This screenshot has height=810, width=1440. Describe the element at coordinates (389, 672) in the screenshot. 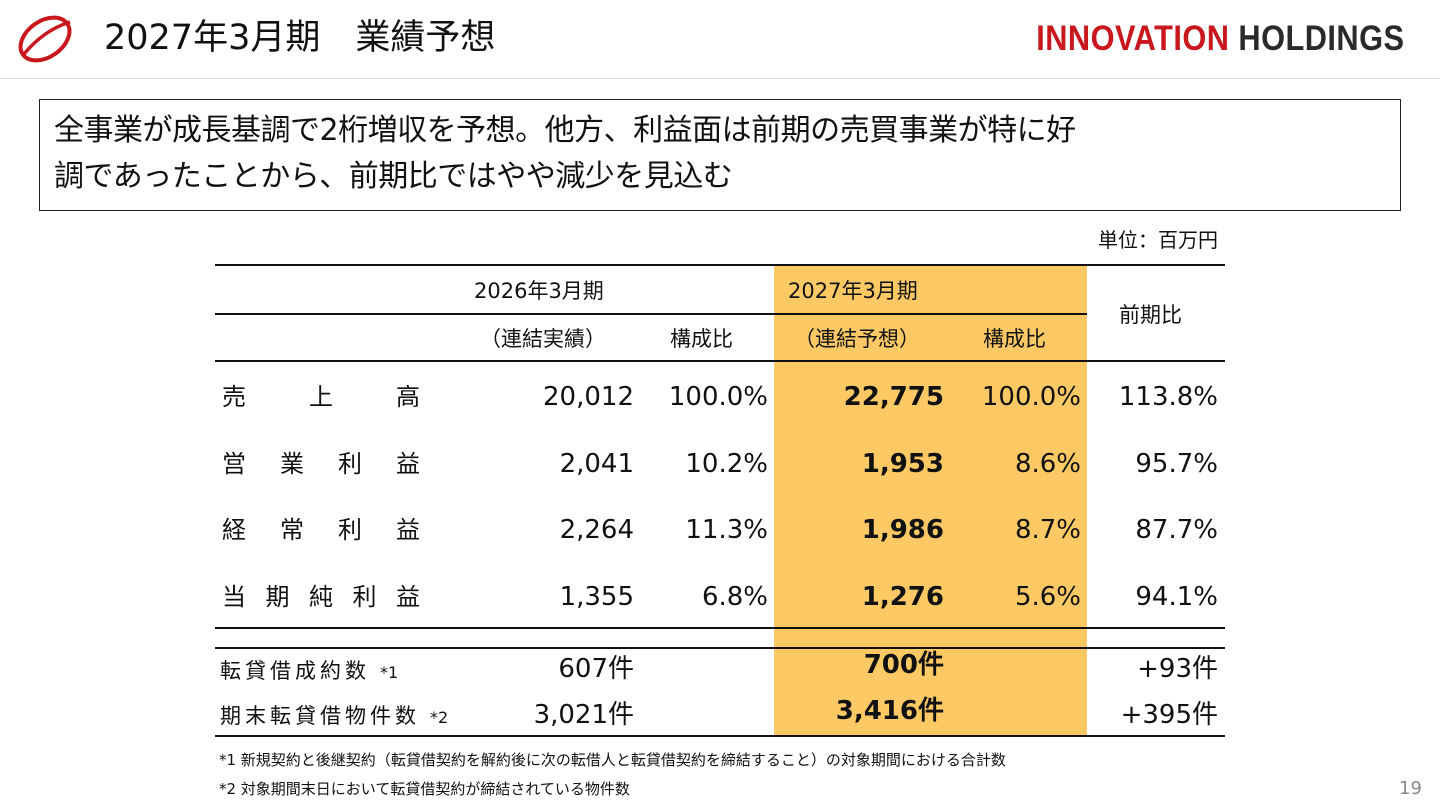

I see `footnote-ref-1: *1` at that location.